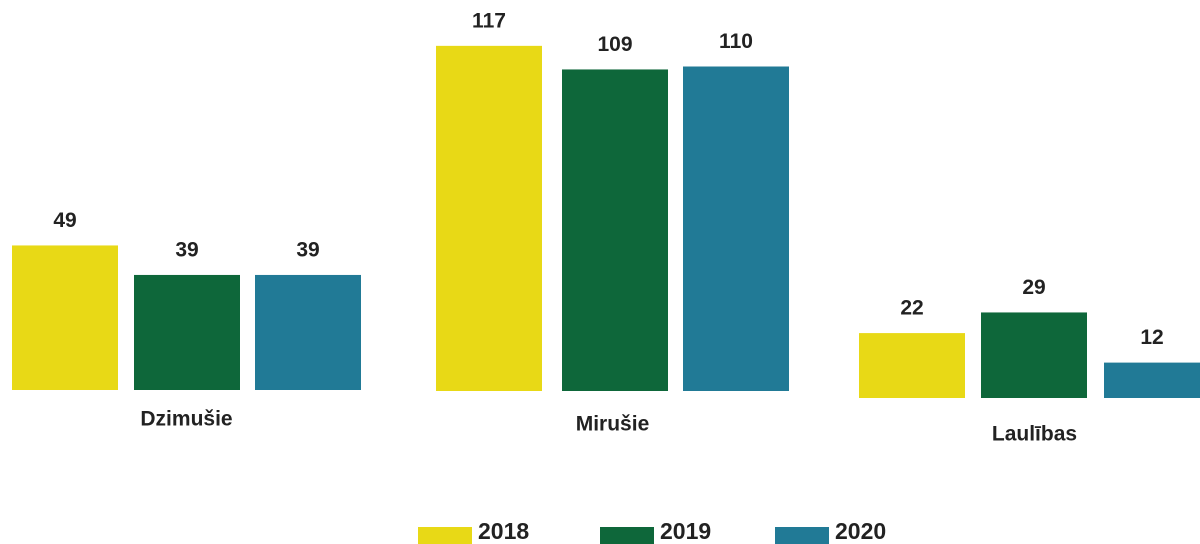 The height and width of the screenshot is (544, 1200). Describe the element at coordinates (186, 419) in the screenshot. I see `category-label: Dzimušie` at that location.